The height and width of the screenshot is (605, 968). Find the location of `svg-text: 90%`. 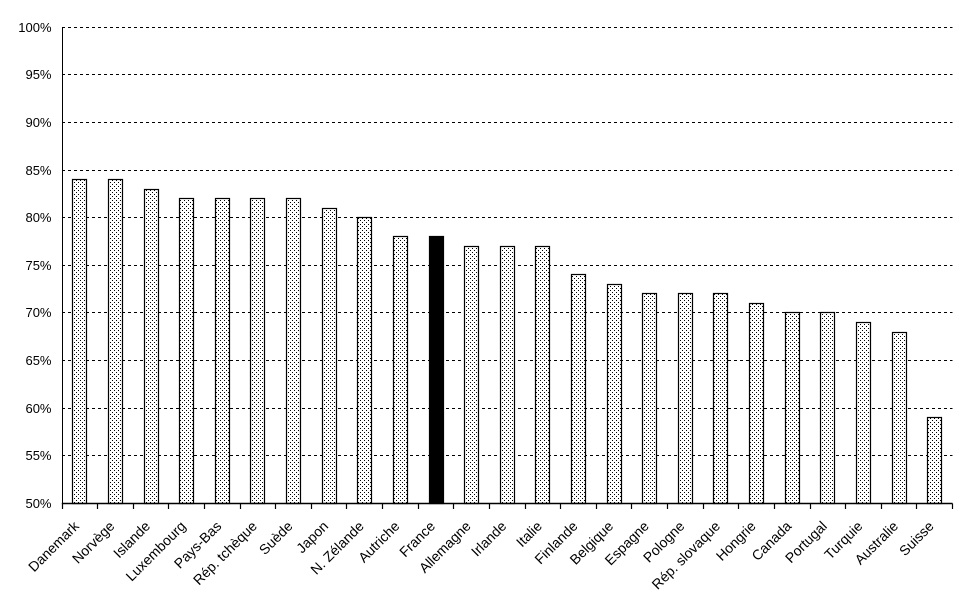

svg-text: 90% is located at coordinates (38, 122).